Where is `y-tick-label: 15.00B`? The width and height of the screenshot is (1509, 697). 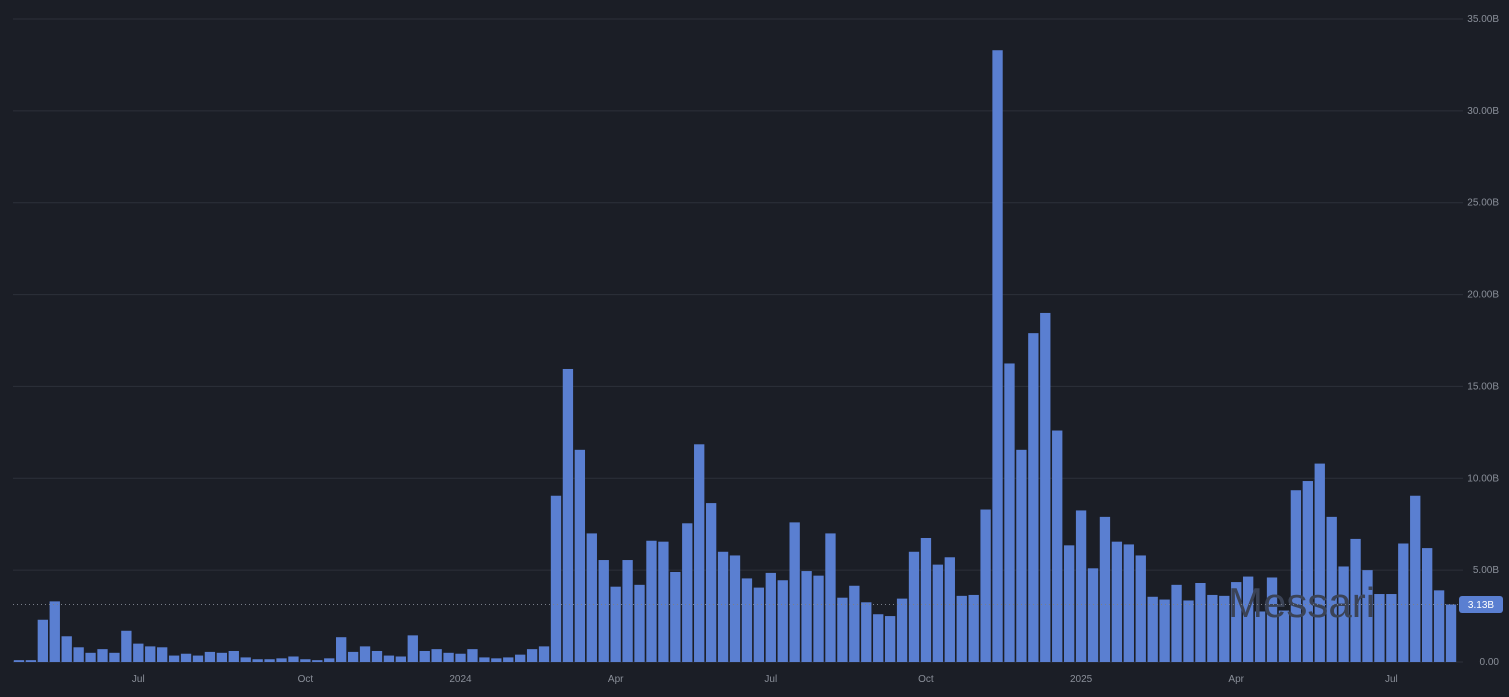 y-tick-label: 15.00B is located at coordinates (1483, 386).